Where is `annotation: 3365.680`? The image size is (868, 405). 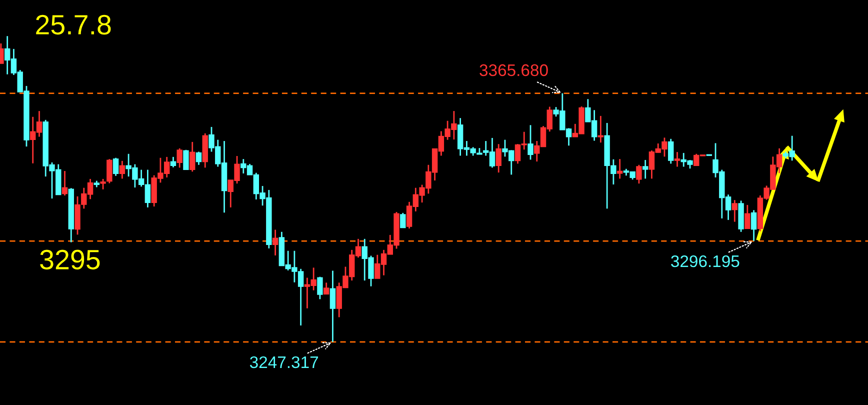
annotation: 3365.680 is located at coordinates (514, 70).